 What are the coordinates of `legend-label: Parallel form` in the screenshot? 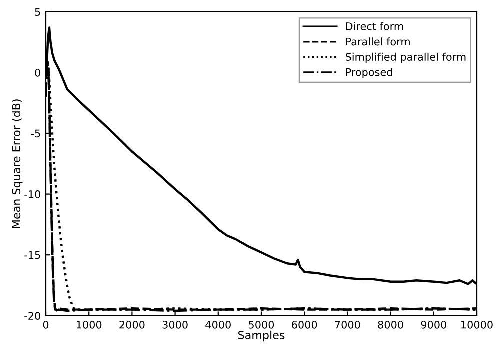 It's located at (378, 42).